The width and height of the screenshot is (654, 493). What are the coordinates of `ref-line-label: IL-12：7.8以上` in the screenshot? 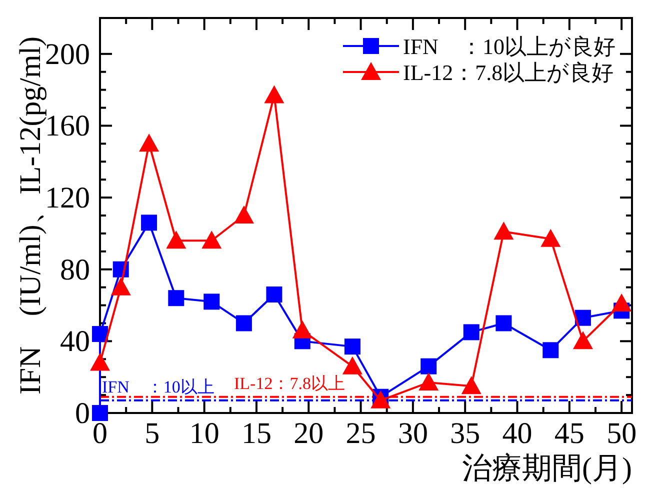 It's located at (289, 383).